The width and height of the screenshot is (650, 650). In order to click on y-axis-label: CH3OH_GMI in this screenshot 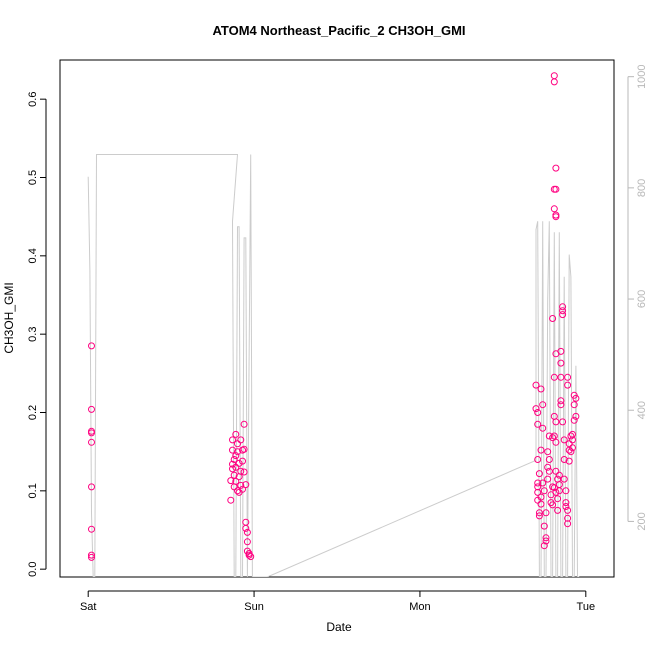, I will do `click(9, 317)`.